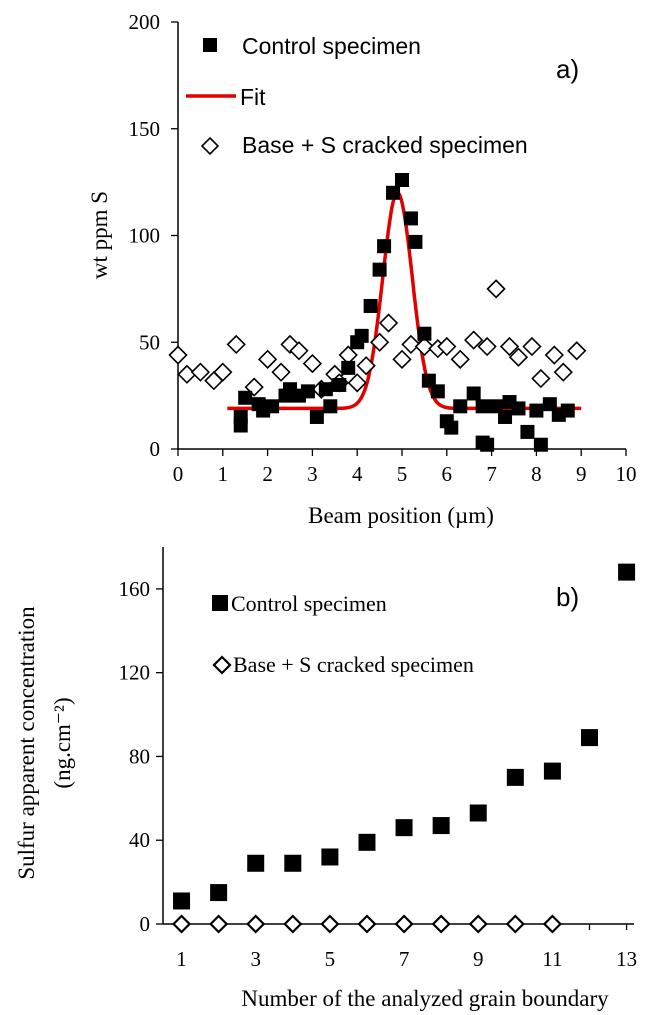  I want to click on y-tick-label: 80, so click(139, 756).